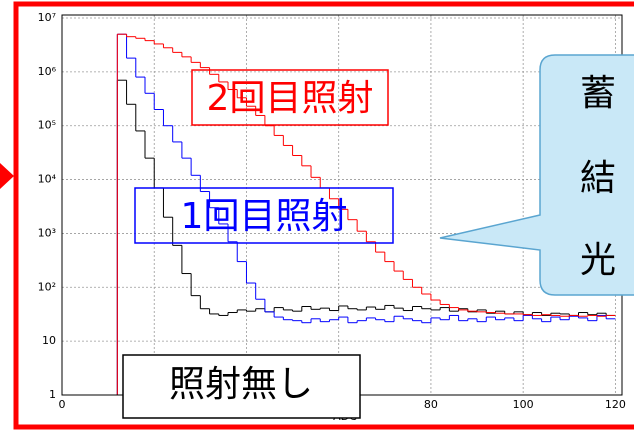 The width and height of the screenshot is (634, 432). I want to click on y-tick-label: 1, so click(52, 394).